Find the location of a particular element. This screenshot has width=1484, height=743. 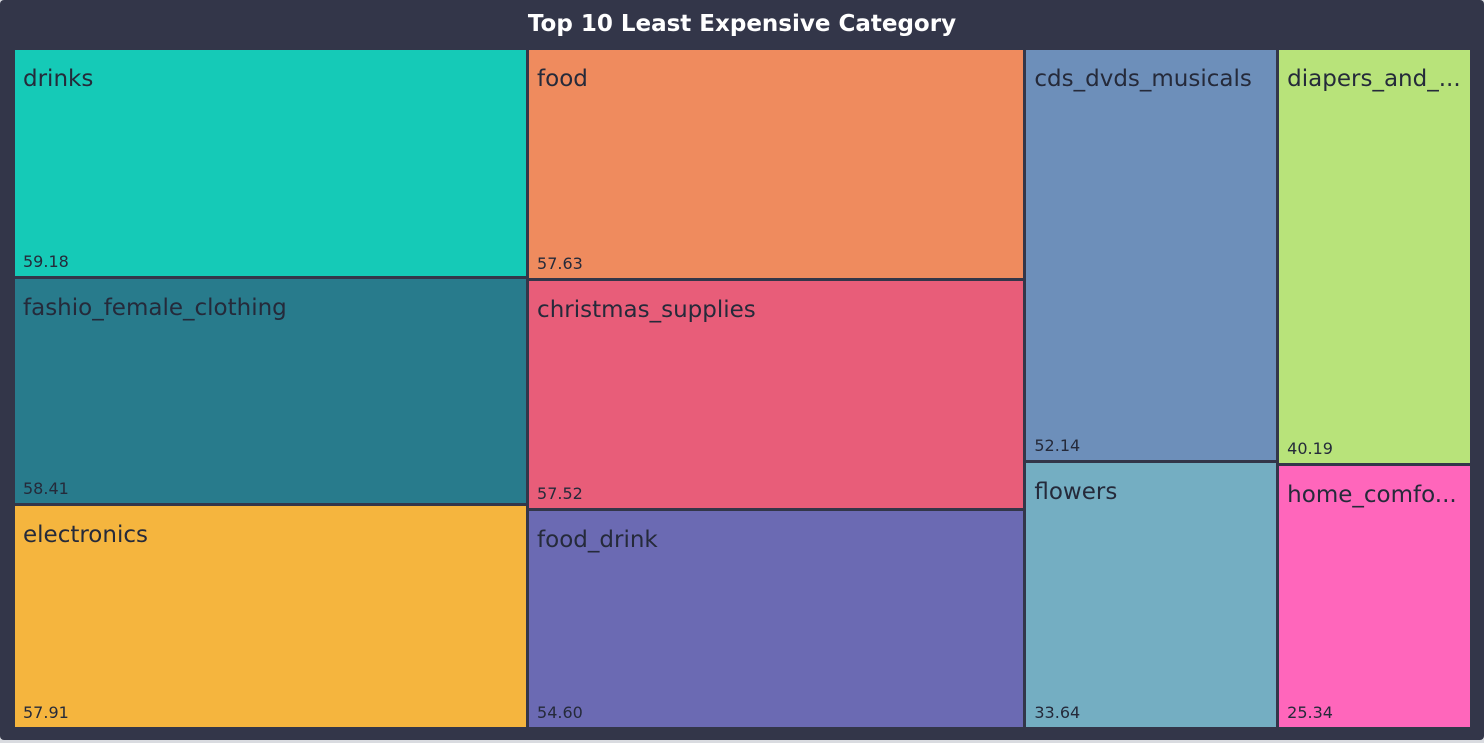

tile-label: electronics is located at coordinates (85, 534).